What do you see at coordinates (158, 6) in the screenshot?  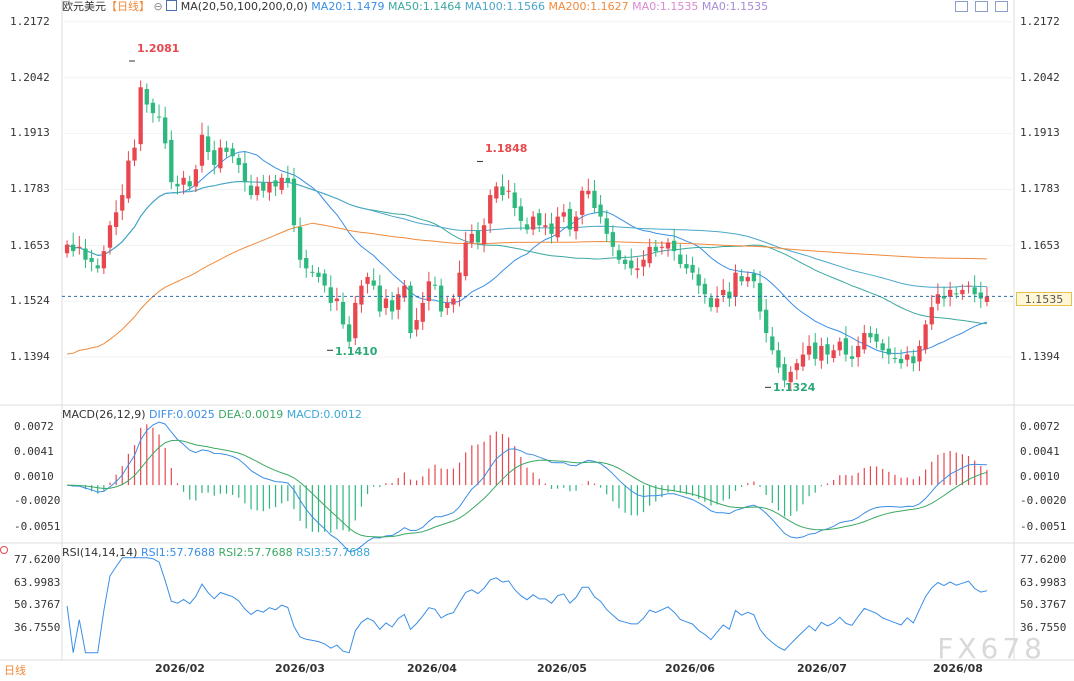 I see `collapse-icon: ⊖` at bounding box center [158, 6].